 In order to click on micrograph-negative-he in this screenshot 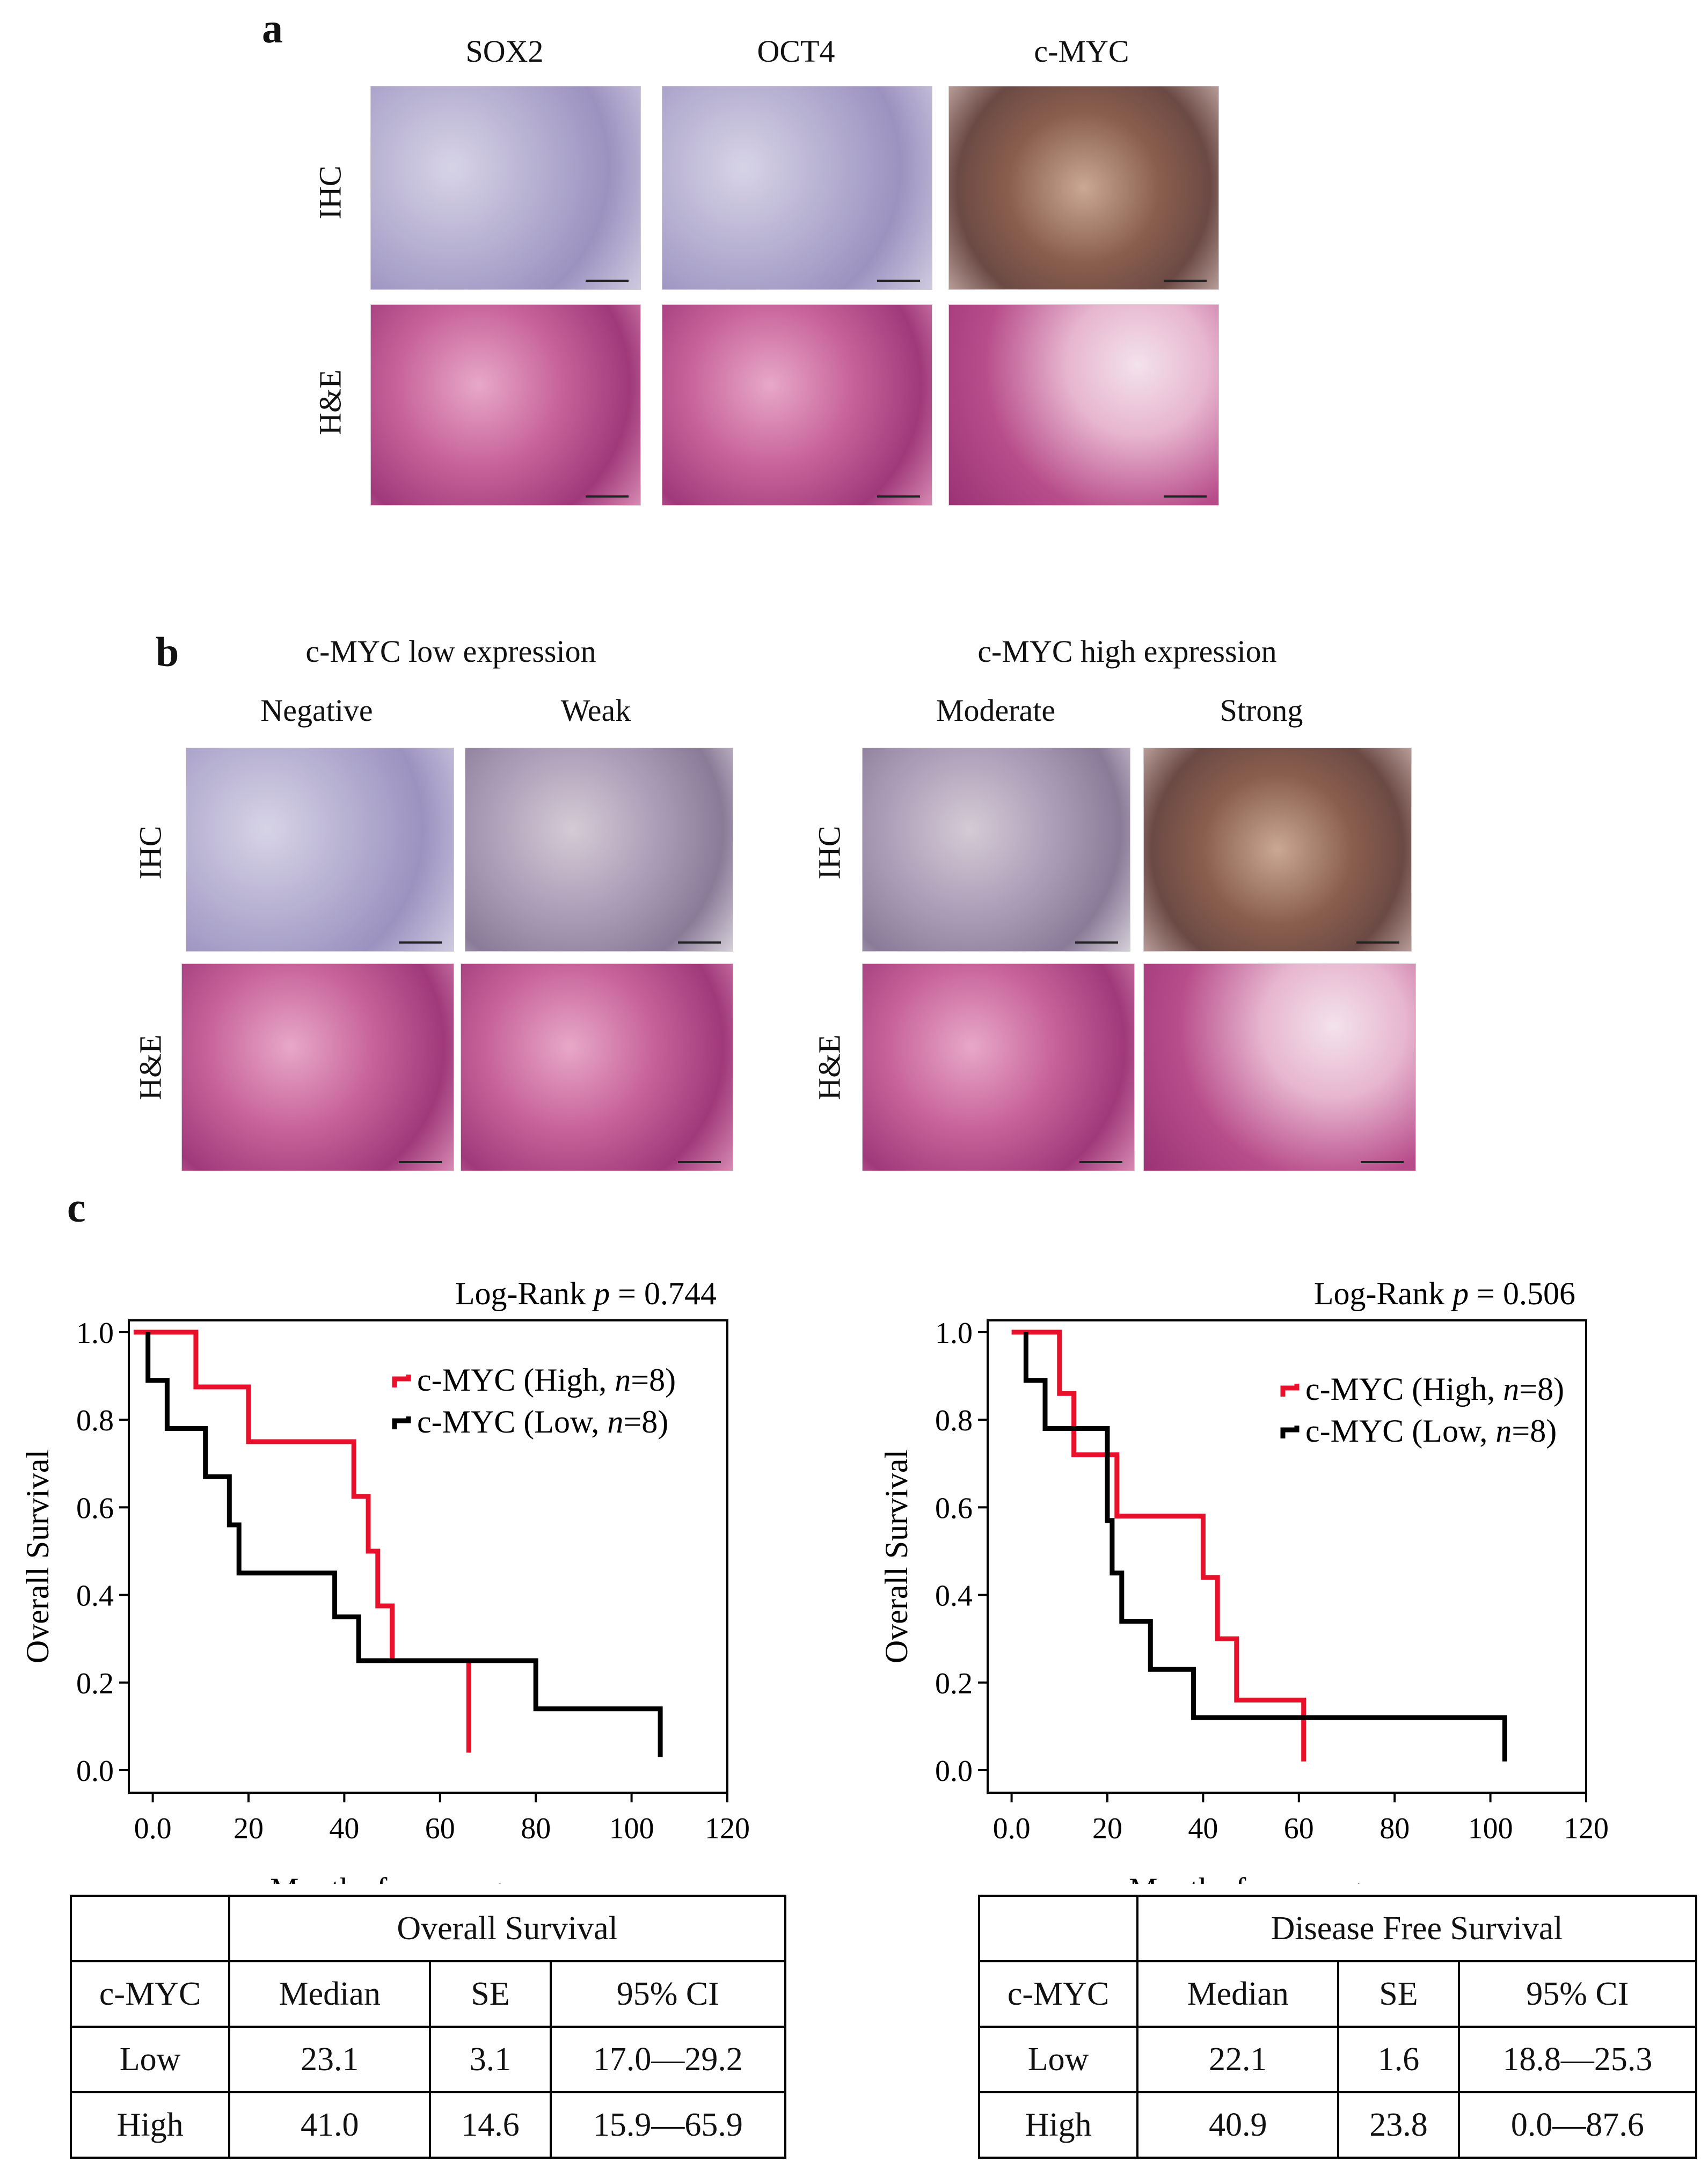, I will do `click(317, 1067)`.